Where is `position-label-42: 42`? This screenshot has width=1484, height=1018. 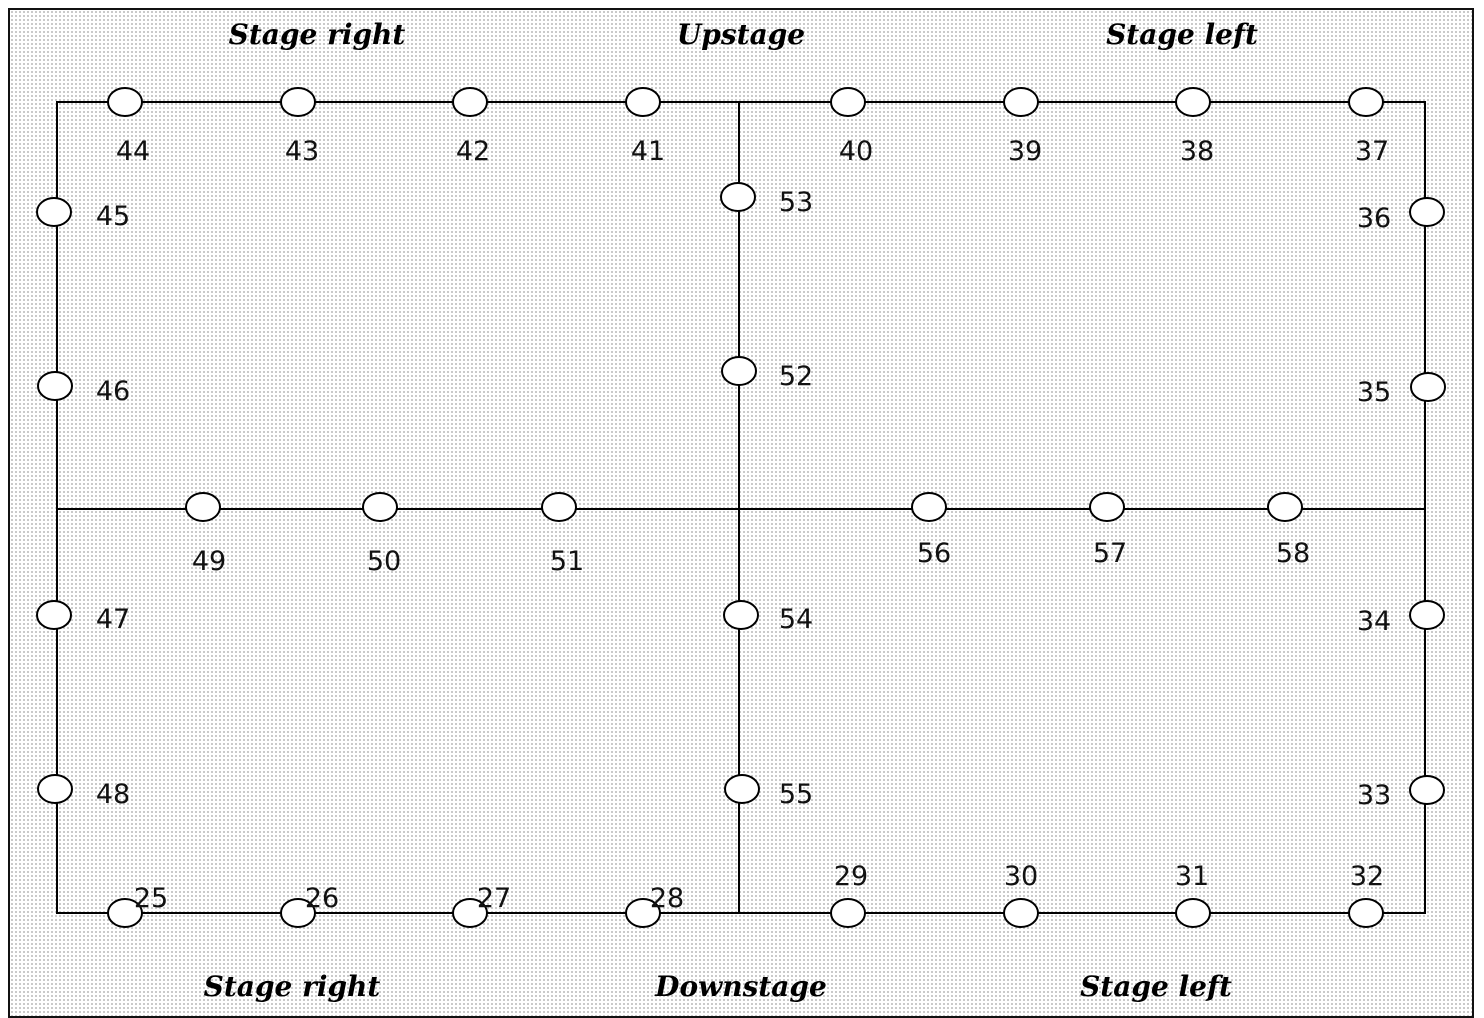
position-label-42: 42 is located at coordinates (473, 151).